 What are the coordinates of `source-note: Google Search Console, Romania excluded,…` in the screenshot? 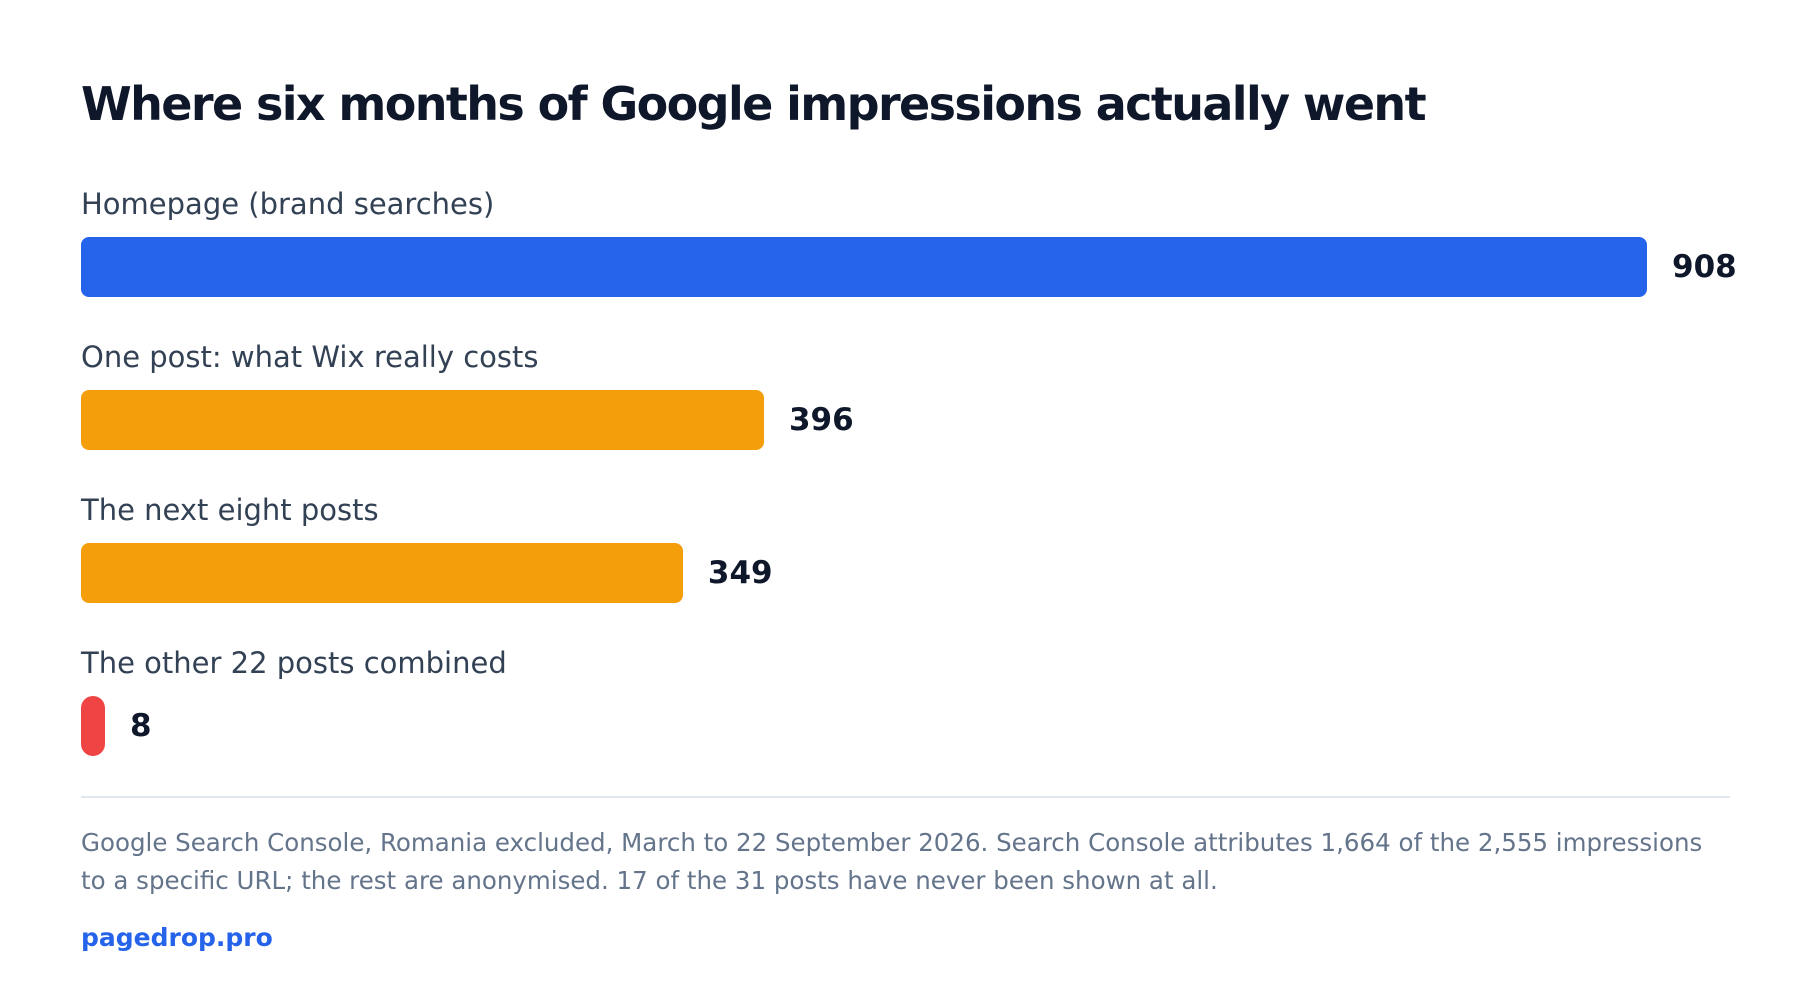 It's located at (892, 861).